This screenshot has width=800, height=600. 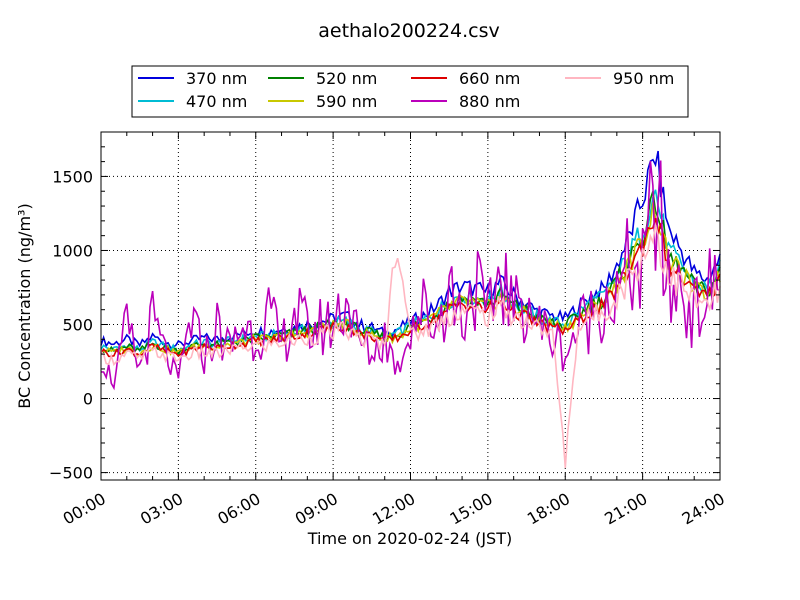 What do you see at coordinates (470, 509) in the screenshot?
I see `x-tick-label: 15:00` at bounding box center [470, 509].